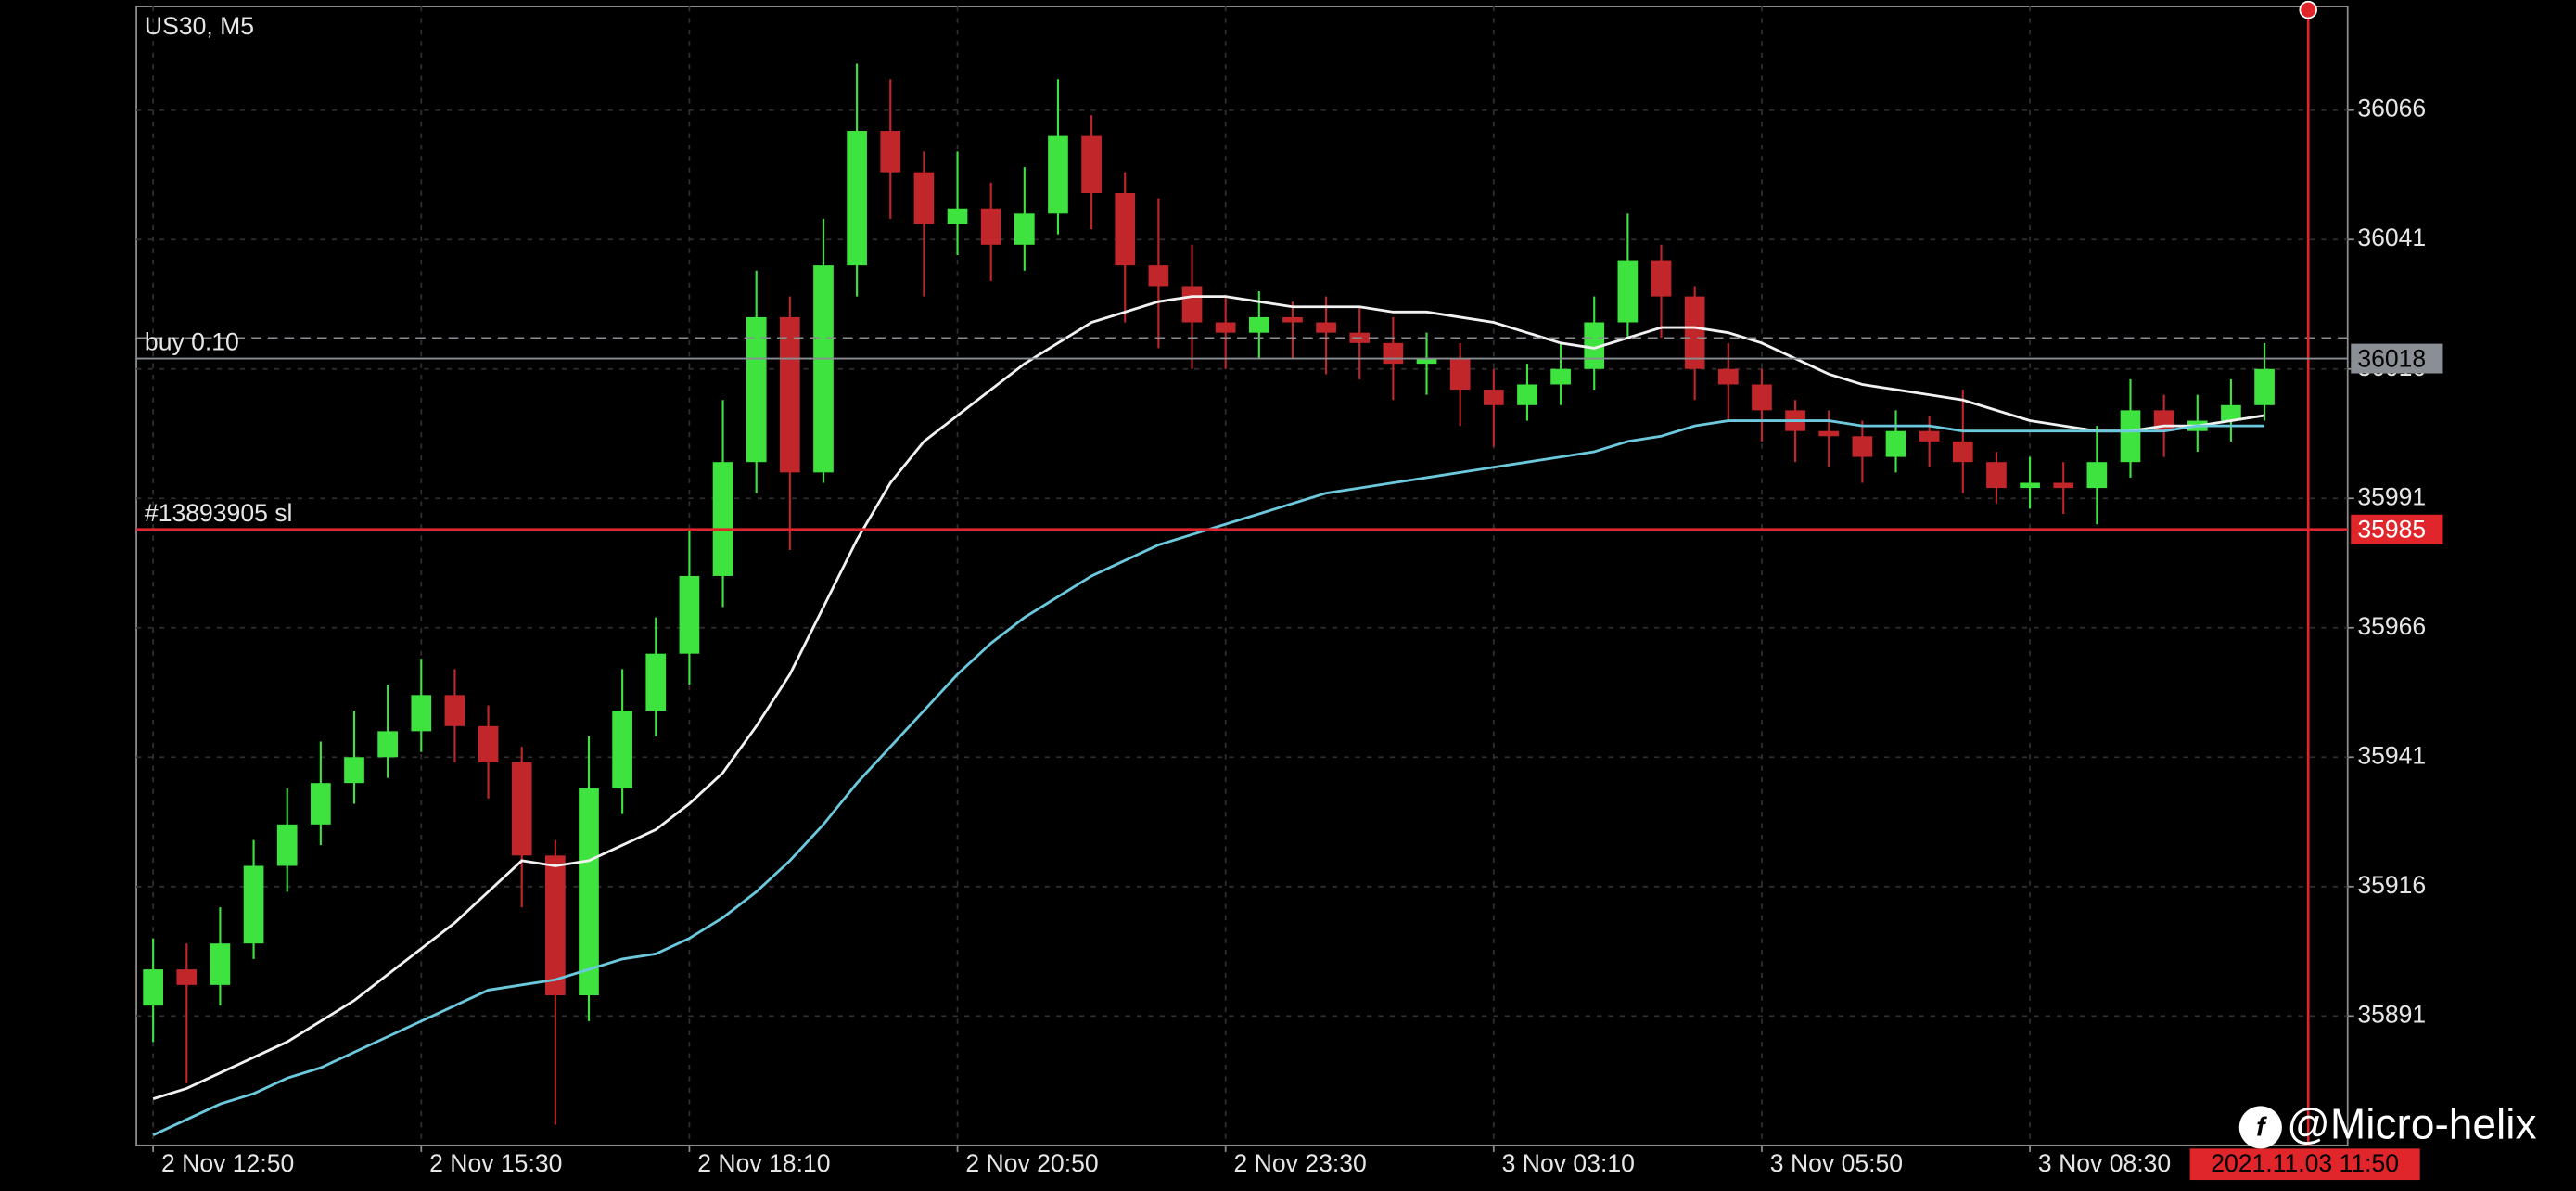 The image size is (2576, 1191). What do you see at coordinates (2392, 626) in the screenshot?
I see `y-tick-label: 35966` at bounding box center [2392, 626].